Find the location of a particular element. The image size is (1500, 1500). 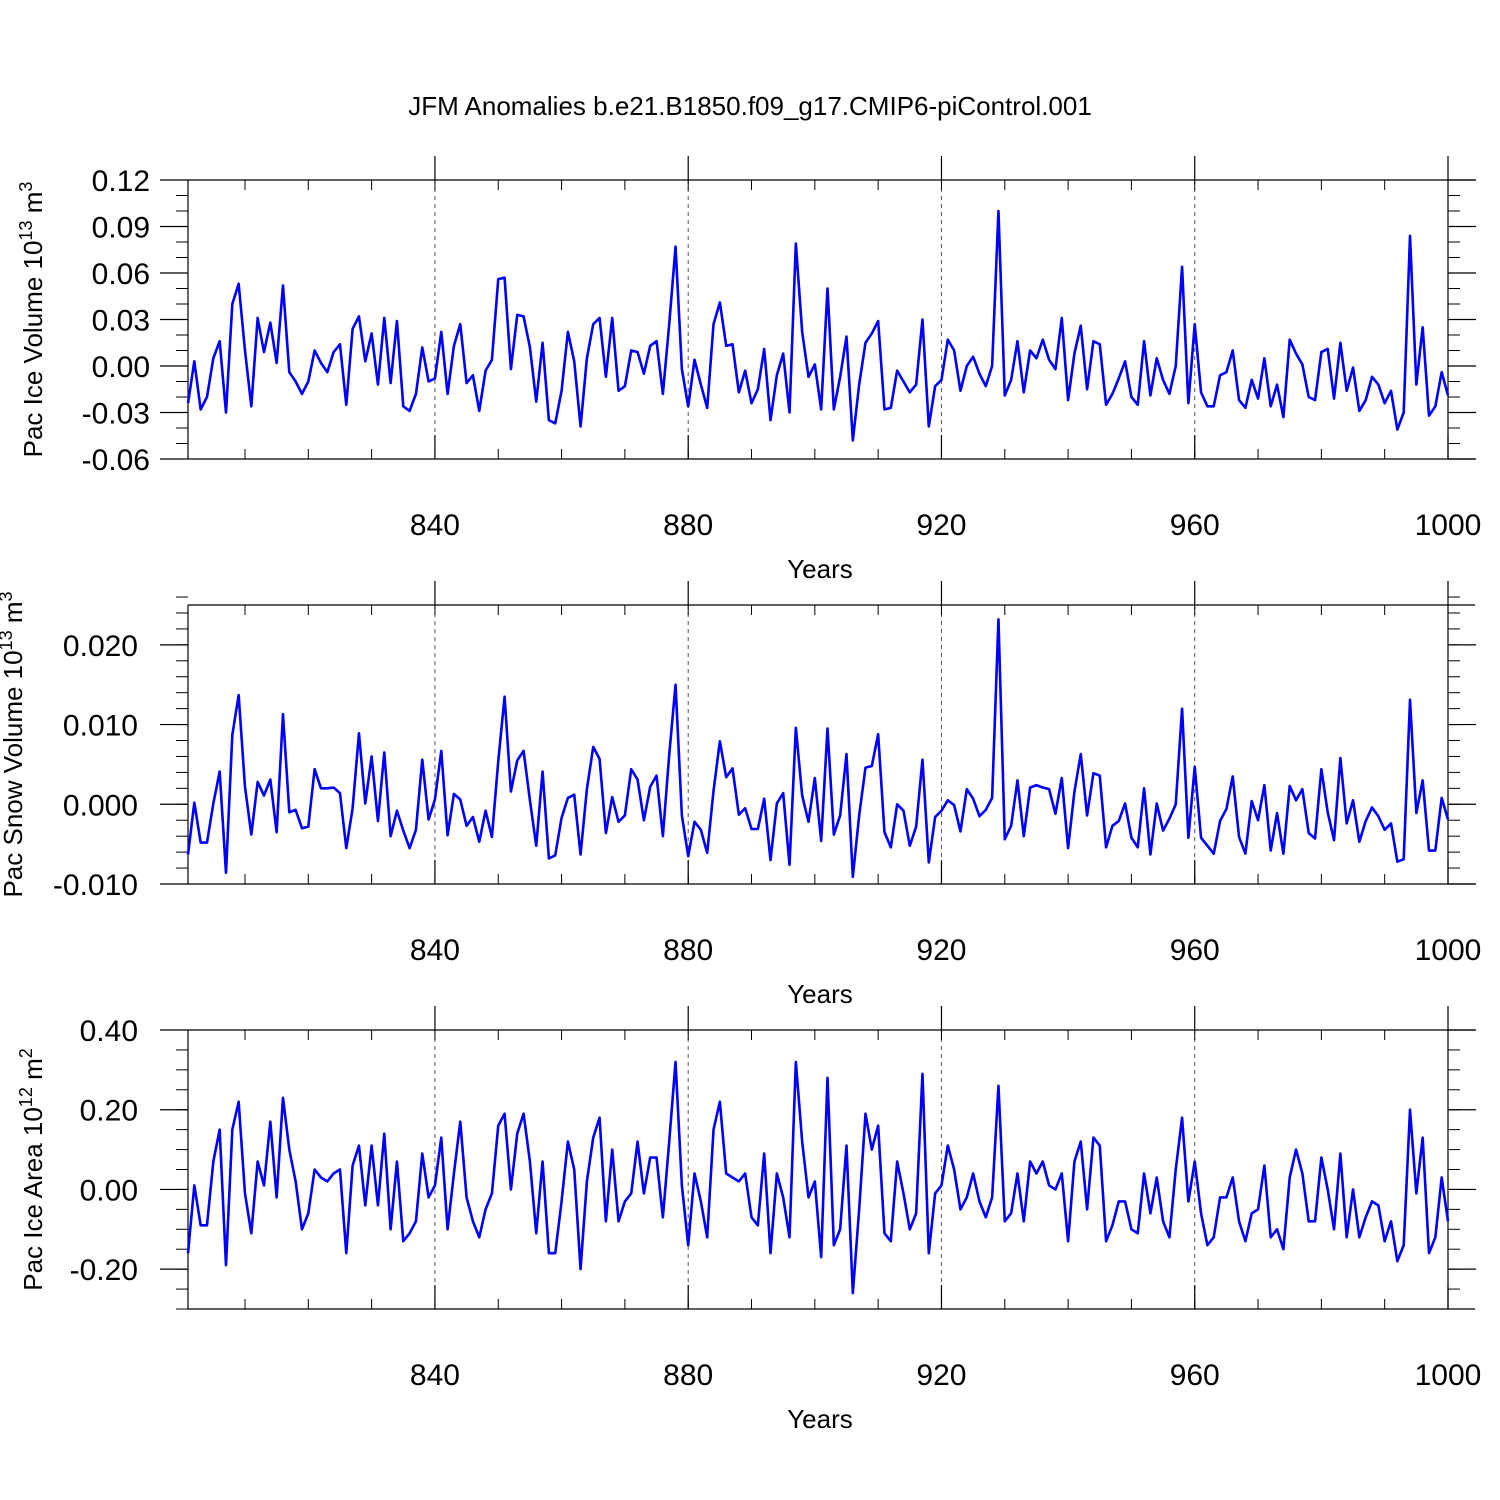

panel1-y-tick-label-4: 0.06 is located at coordinates (121, 274).